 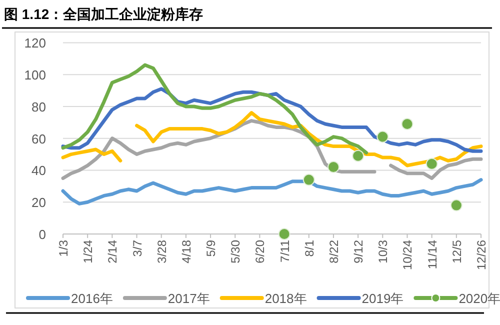 I want to click on y-tick-label: 40, so click(x=39, y=170).